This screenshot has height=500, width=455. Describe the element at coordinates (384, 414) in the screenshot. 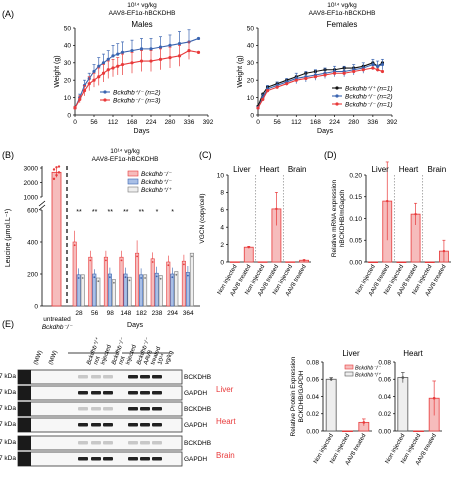

I see `y-tick-label: 0.02` at that location.